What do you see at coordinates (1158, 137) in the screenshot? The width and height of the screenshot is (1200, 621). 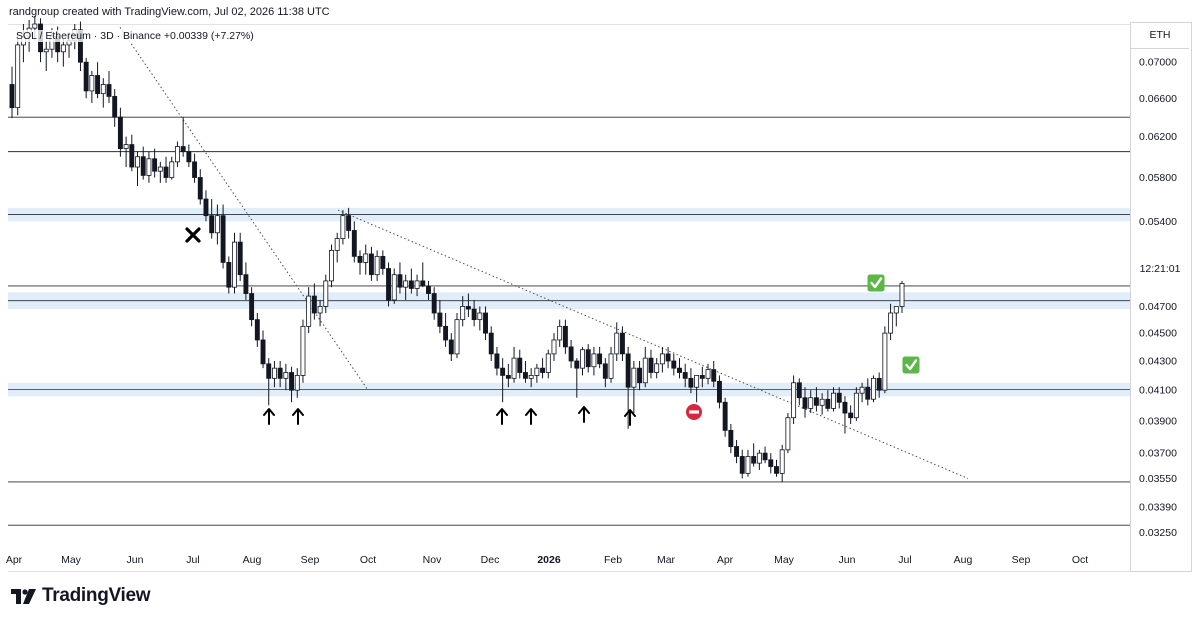 I see `price-tick-label: 0.06200` at bounding box center [1158, 137].